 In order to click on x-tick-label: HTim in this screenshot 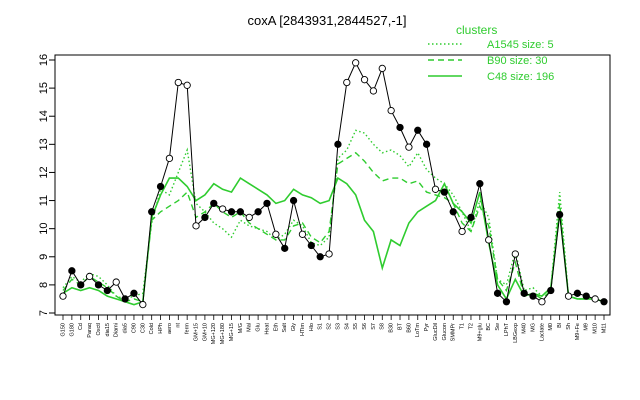, I will do `click(303, 329)`.